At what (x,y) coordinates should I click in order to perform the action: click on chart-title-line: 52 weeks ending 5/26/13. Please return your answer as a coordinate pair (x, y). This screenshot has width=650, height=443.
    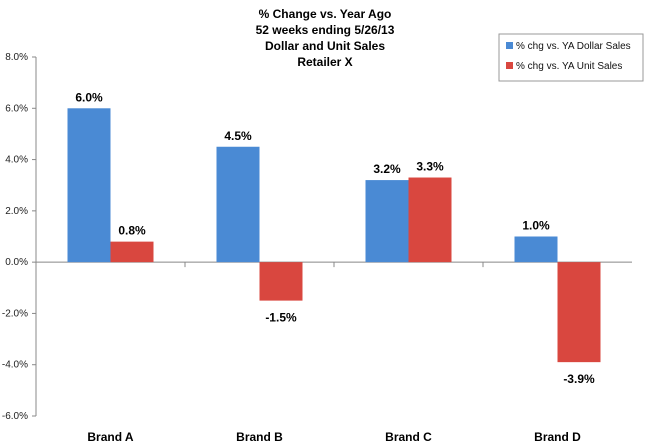
    Looking at the image, I should click on (325, 30).